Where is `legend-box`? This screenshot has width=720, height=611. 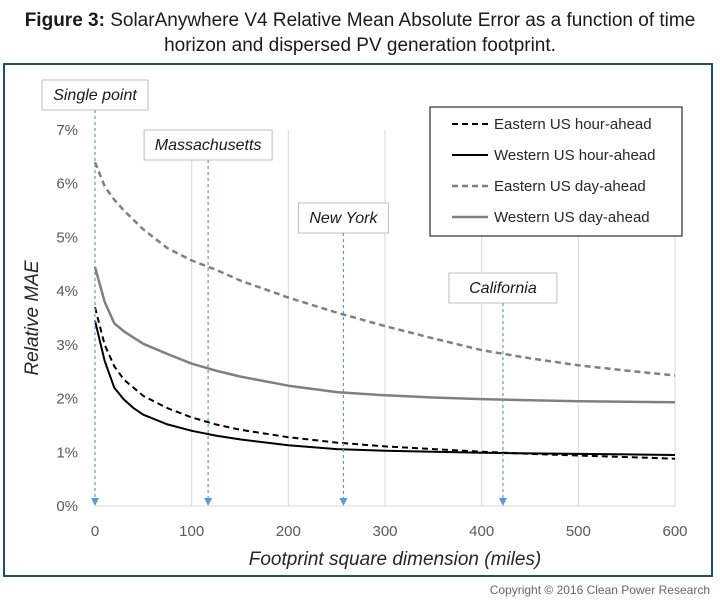 legend-box is located at coordinates (556, 171).